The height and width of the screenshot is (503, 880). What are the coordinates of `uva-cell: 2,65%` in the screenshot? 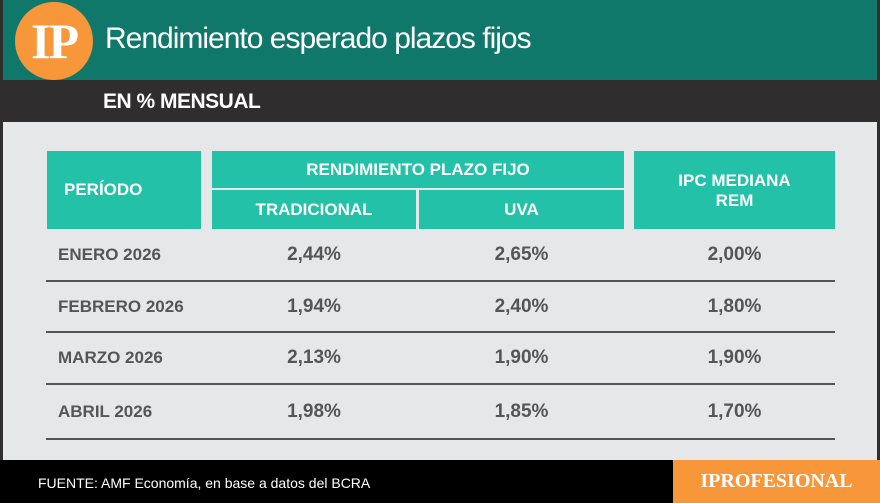 It's located at (521, 254).